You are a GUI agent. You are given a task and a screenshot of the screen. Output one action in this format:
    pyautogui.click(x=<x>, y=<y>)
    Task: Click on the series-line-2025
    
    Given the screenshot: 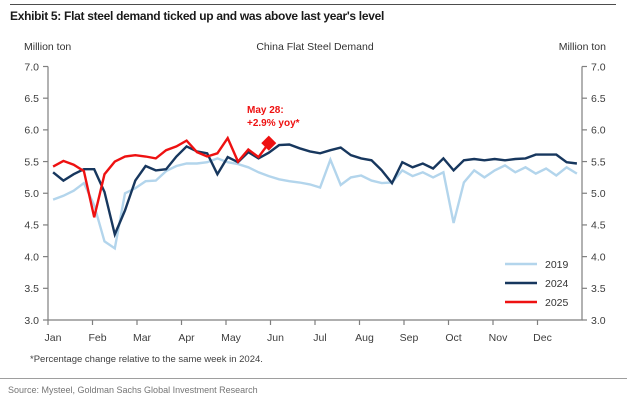 What is the action you would take?
    pyautogui.click(x=161, y=176)
    